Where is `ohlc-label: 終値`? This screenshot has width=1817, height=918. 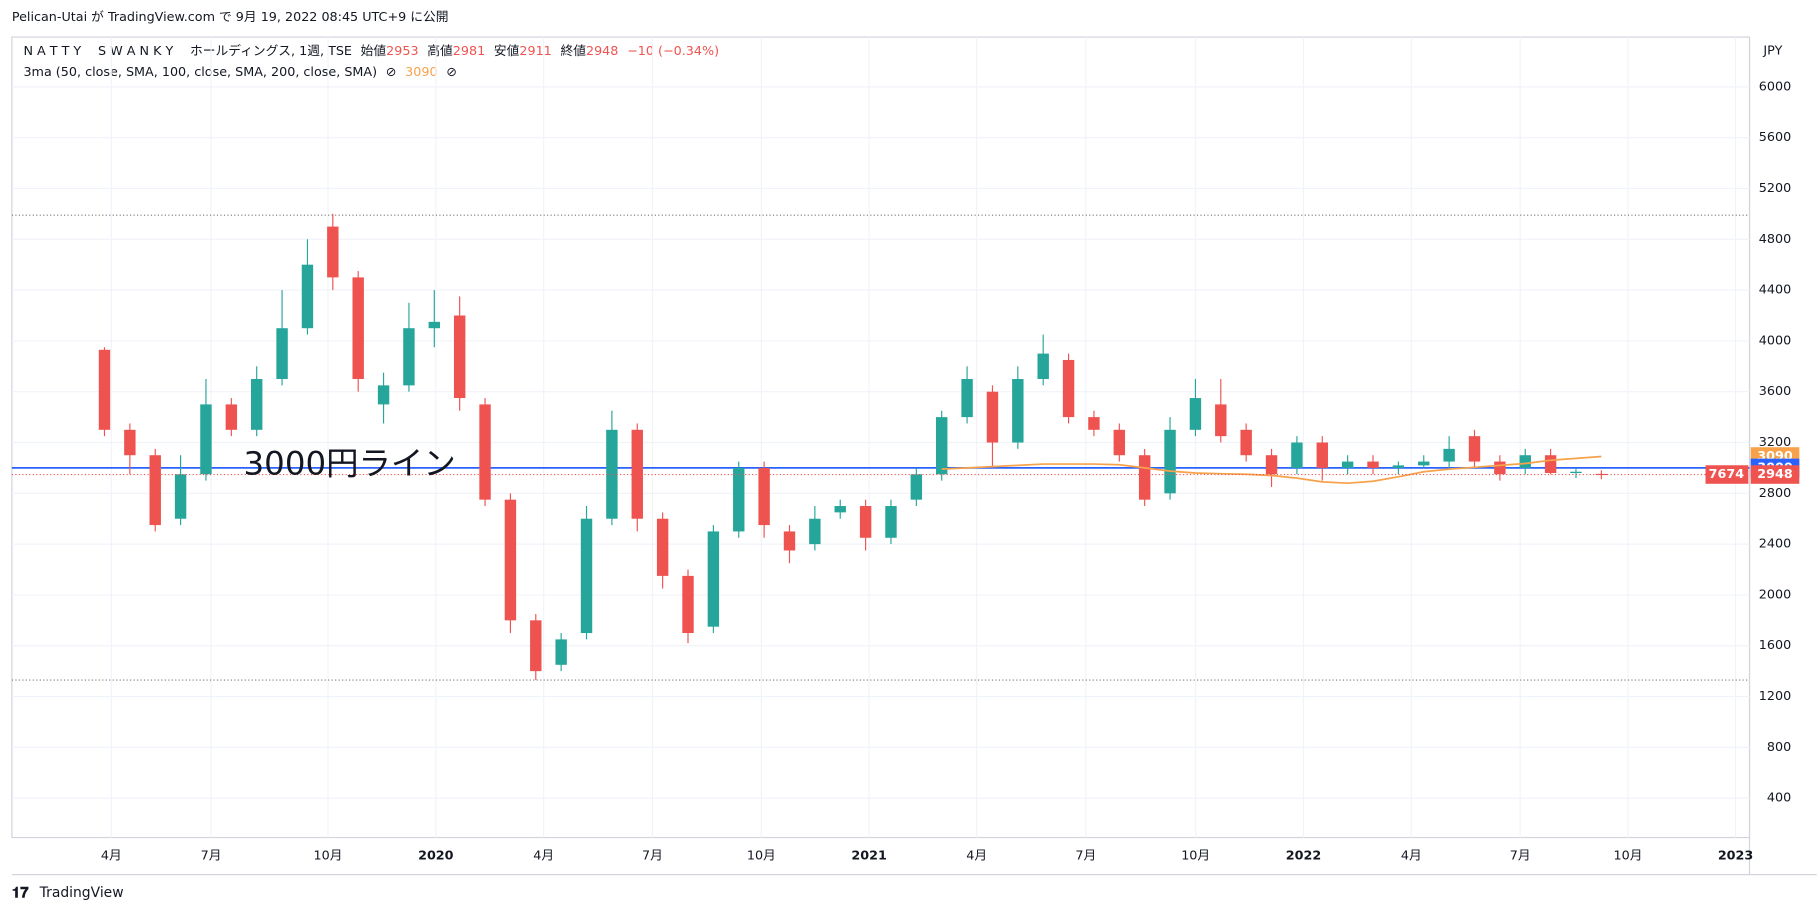 ohlc-label: 終値 is located at coordinates (573, 50).